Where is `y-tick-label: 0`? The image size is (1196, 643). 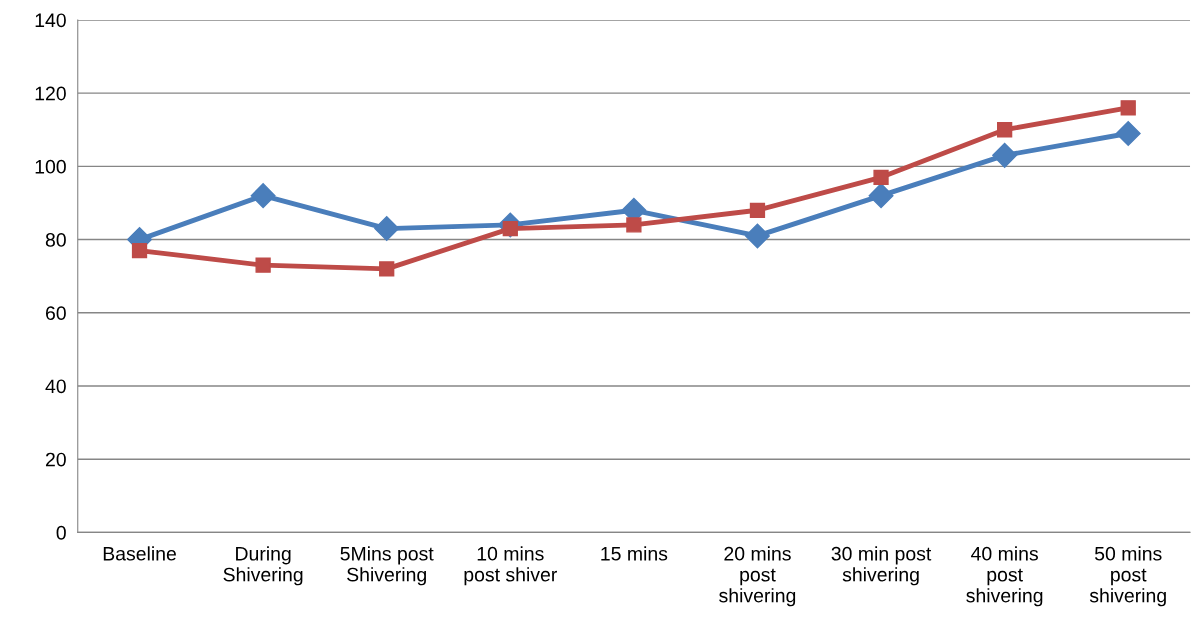 y-tick-label: 0 is located at coordinates (61, 532).